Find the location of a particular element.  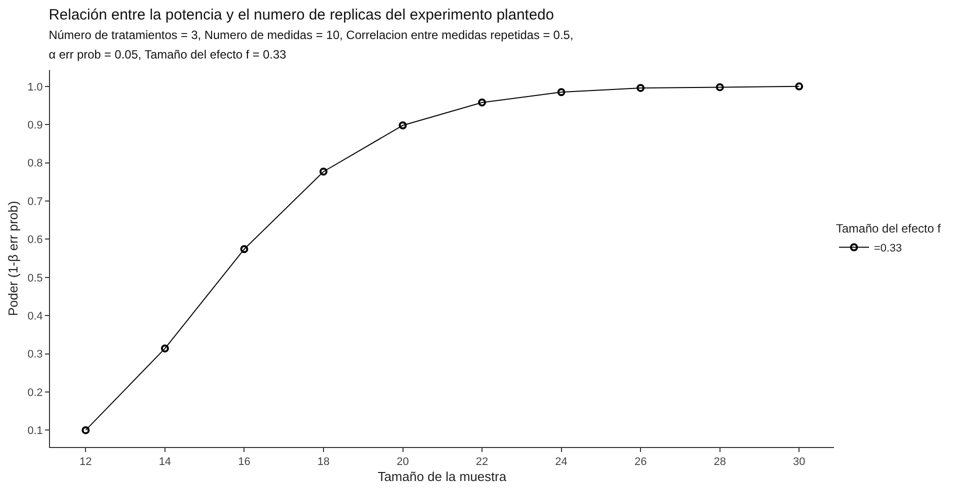

x-tick-label: 12 is located at coordinates (86, 462).